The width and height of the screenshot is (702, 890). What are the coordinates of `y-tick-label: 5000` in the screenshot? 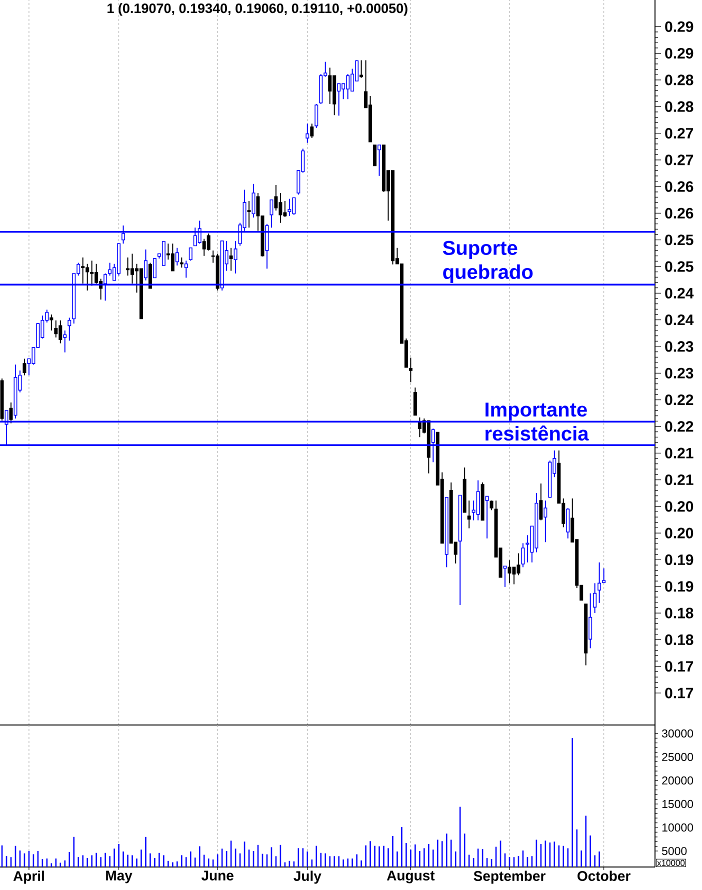 It's located at (674, 851).